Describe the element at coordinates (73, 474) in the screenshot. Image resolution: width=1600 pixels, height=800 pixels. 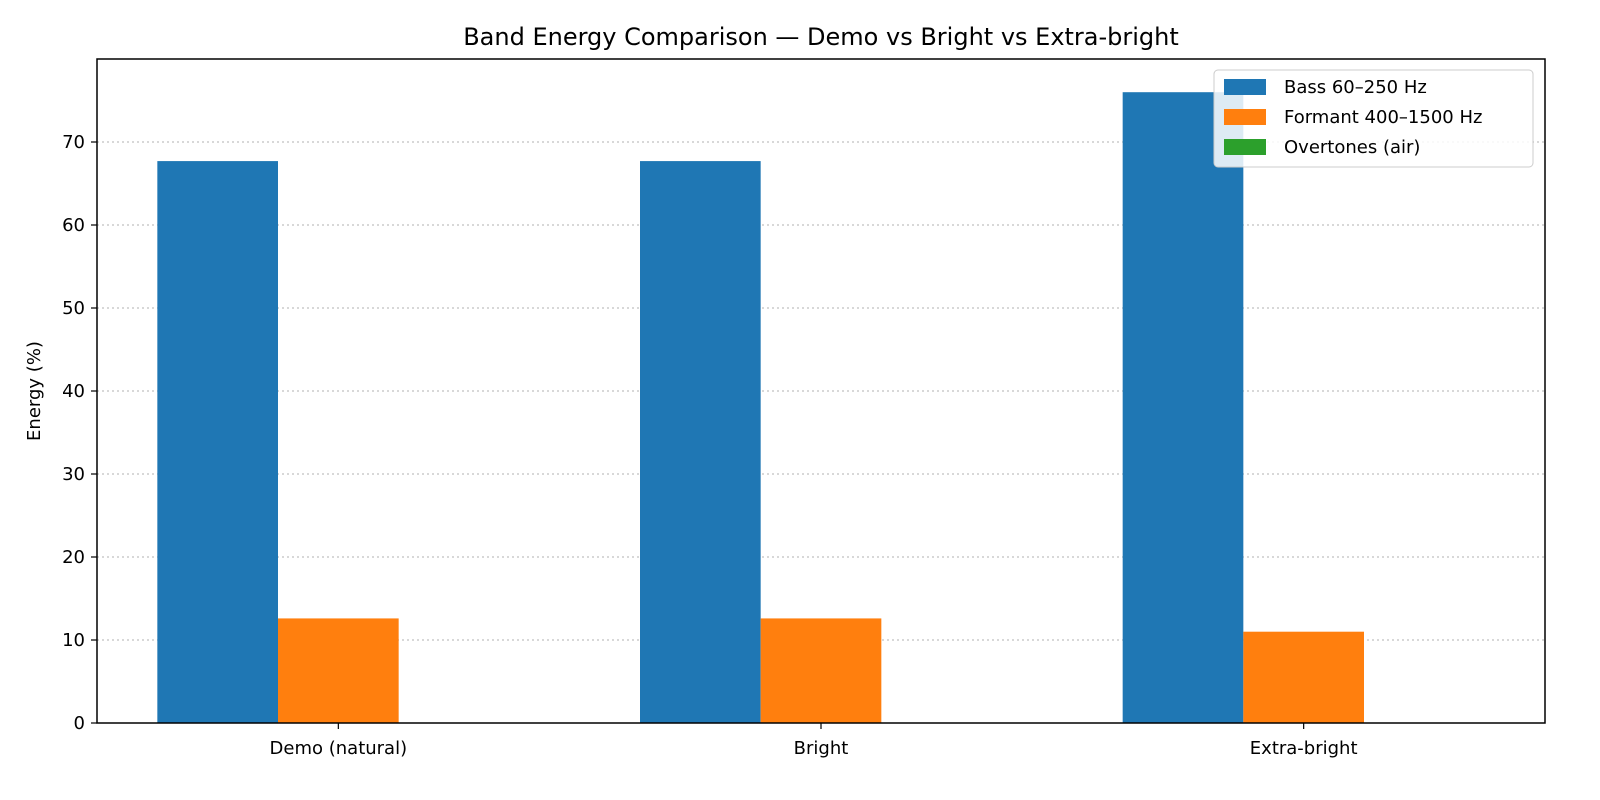
I see `y-tick-label: 30` at that location.